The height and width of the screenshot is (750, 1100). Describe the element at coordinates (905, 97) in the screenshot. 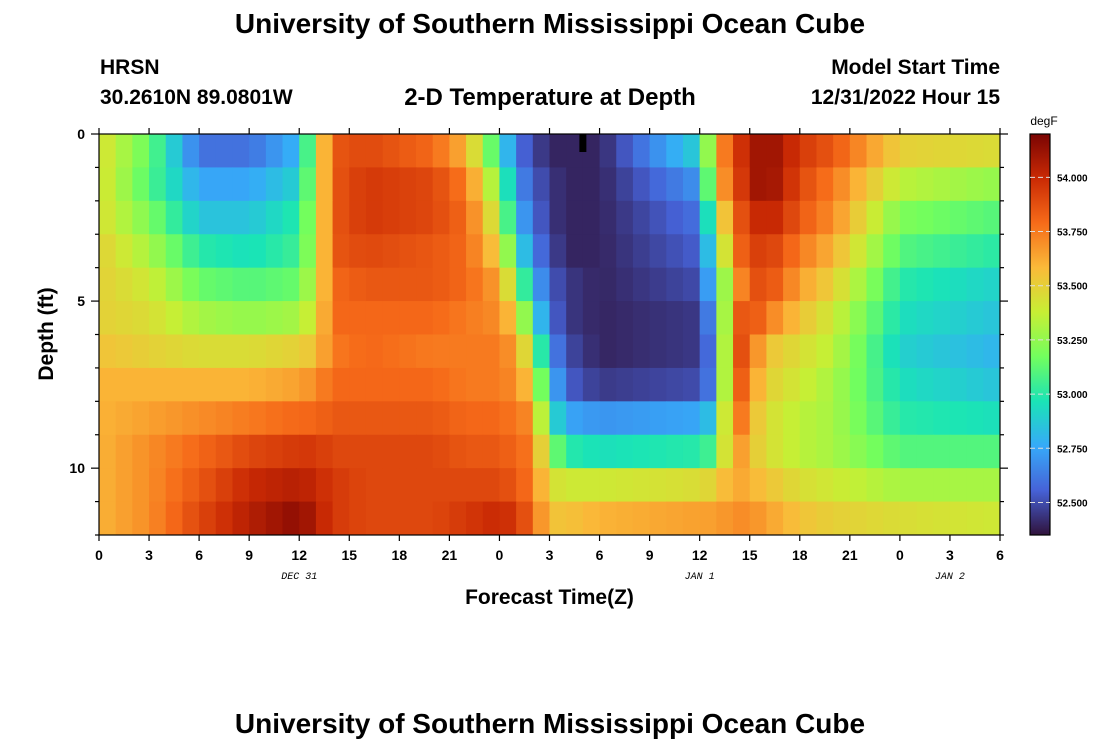

I see `model-start-value: 12/31/2022 Hour 15` at that location.